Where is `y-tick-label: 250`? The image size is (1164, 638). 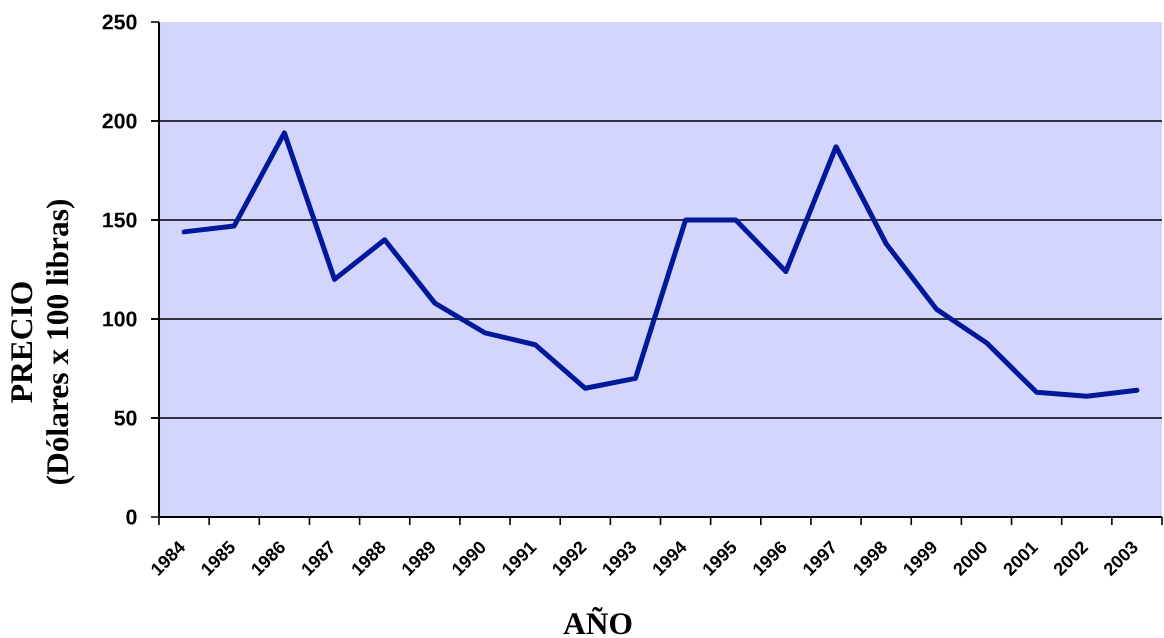 y-tick-label: 250 is located at coordinates (119, 22).